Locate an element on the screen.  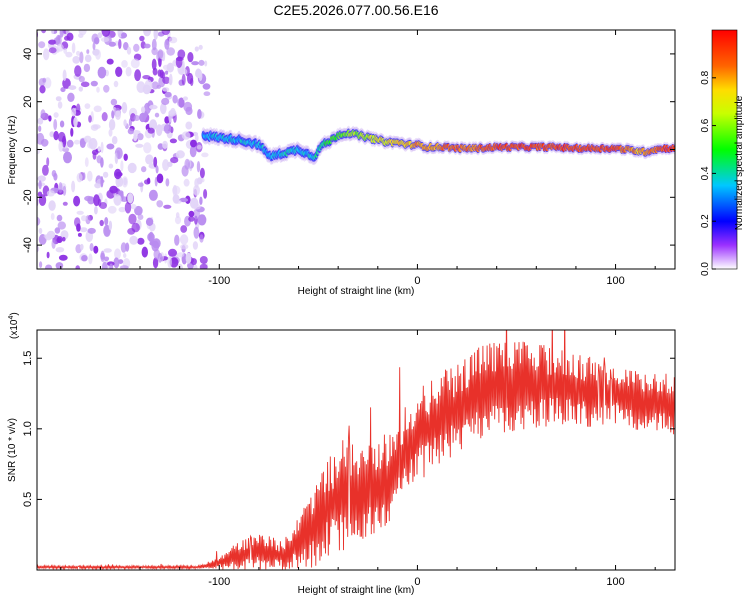
chart-title: C2E5.2026.077.00.56.E16 is located at coordinates (355, 10).